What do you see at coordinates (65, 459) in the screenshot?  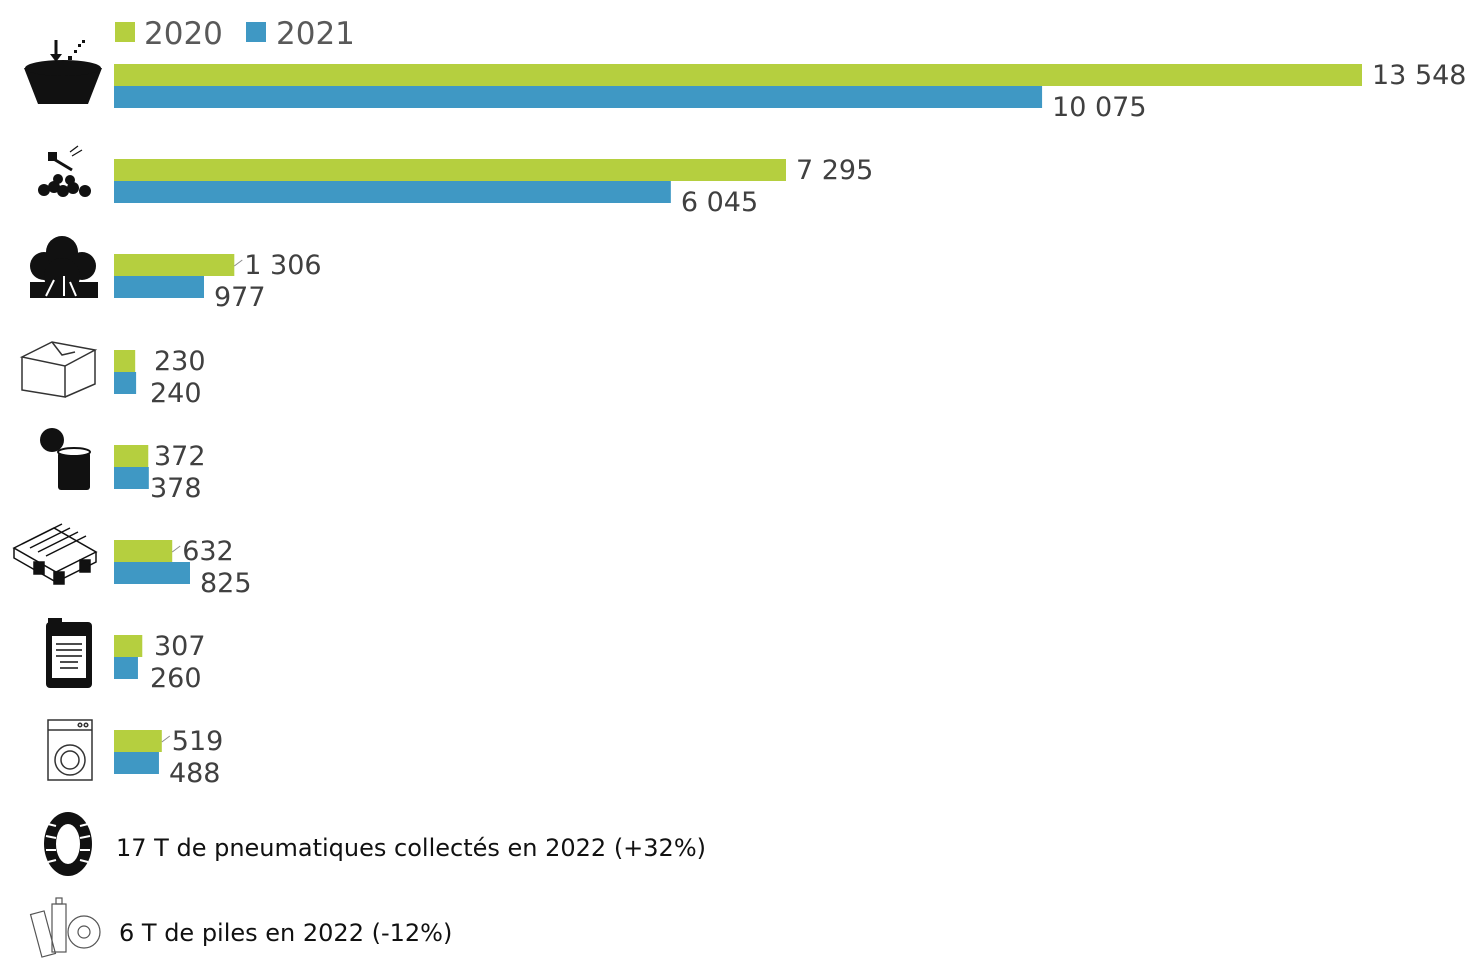 I see `metal-icon` at bounding box center [65, 459].